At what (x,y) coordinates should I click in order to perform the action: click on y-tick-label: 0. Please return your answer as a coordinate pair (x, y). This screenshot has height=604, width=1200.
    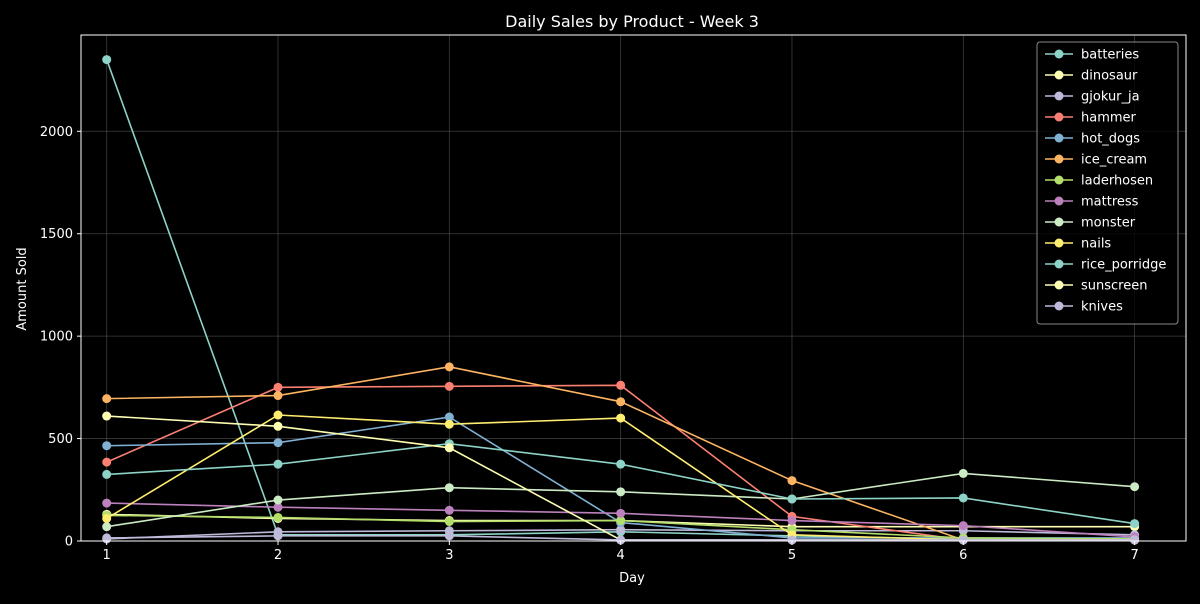
    Looking at the image, I should click on (69, 542).